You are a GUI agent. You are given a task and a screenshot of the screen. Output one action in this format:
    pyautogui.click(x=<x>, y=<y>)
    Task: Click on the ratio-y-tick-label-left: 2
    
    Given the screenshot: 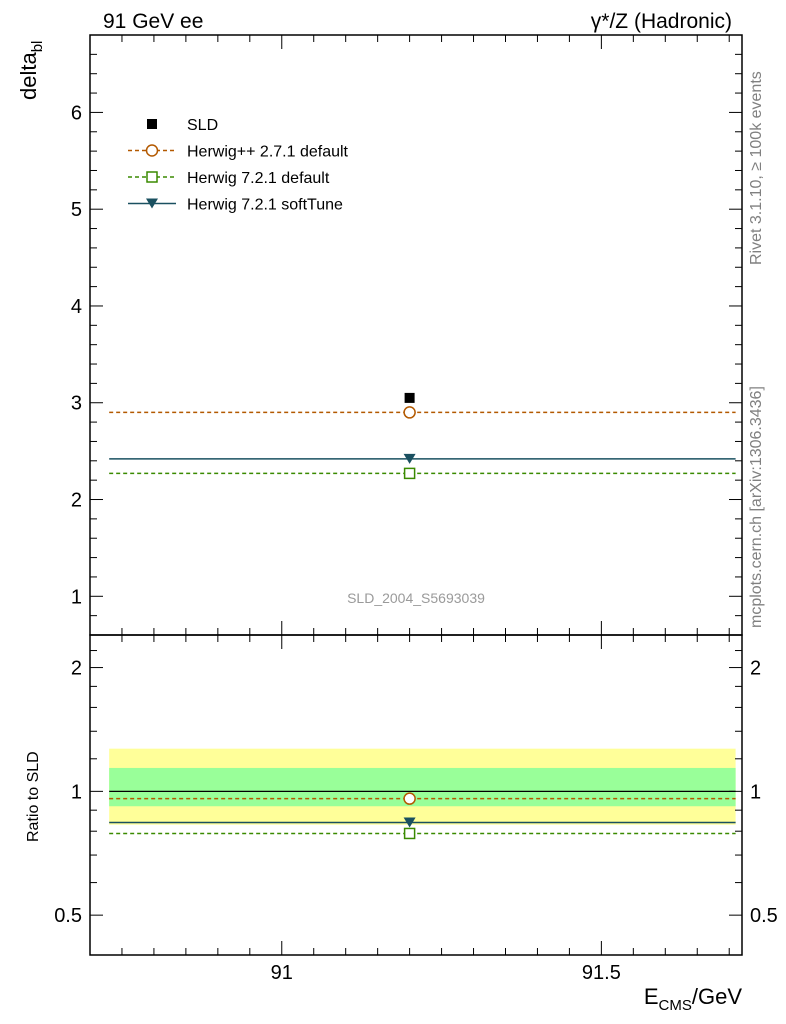 What is the action you would take?
    pyautogui.click(x=76, y=669)
    